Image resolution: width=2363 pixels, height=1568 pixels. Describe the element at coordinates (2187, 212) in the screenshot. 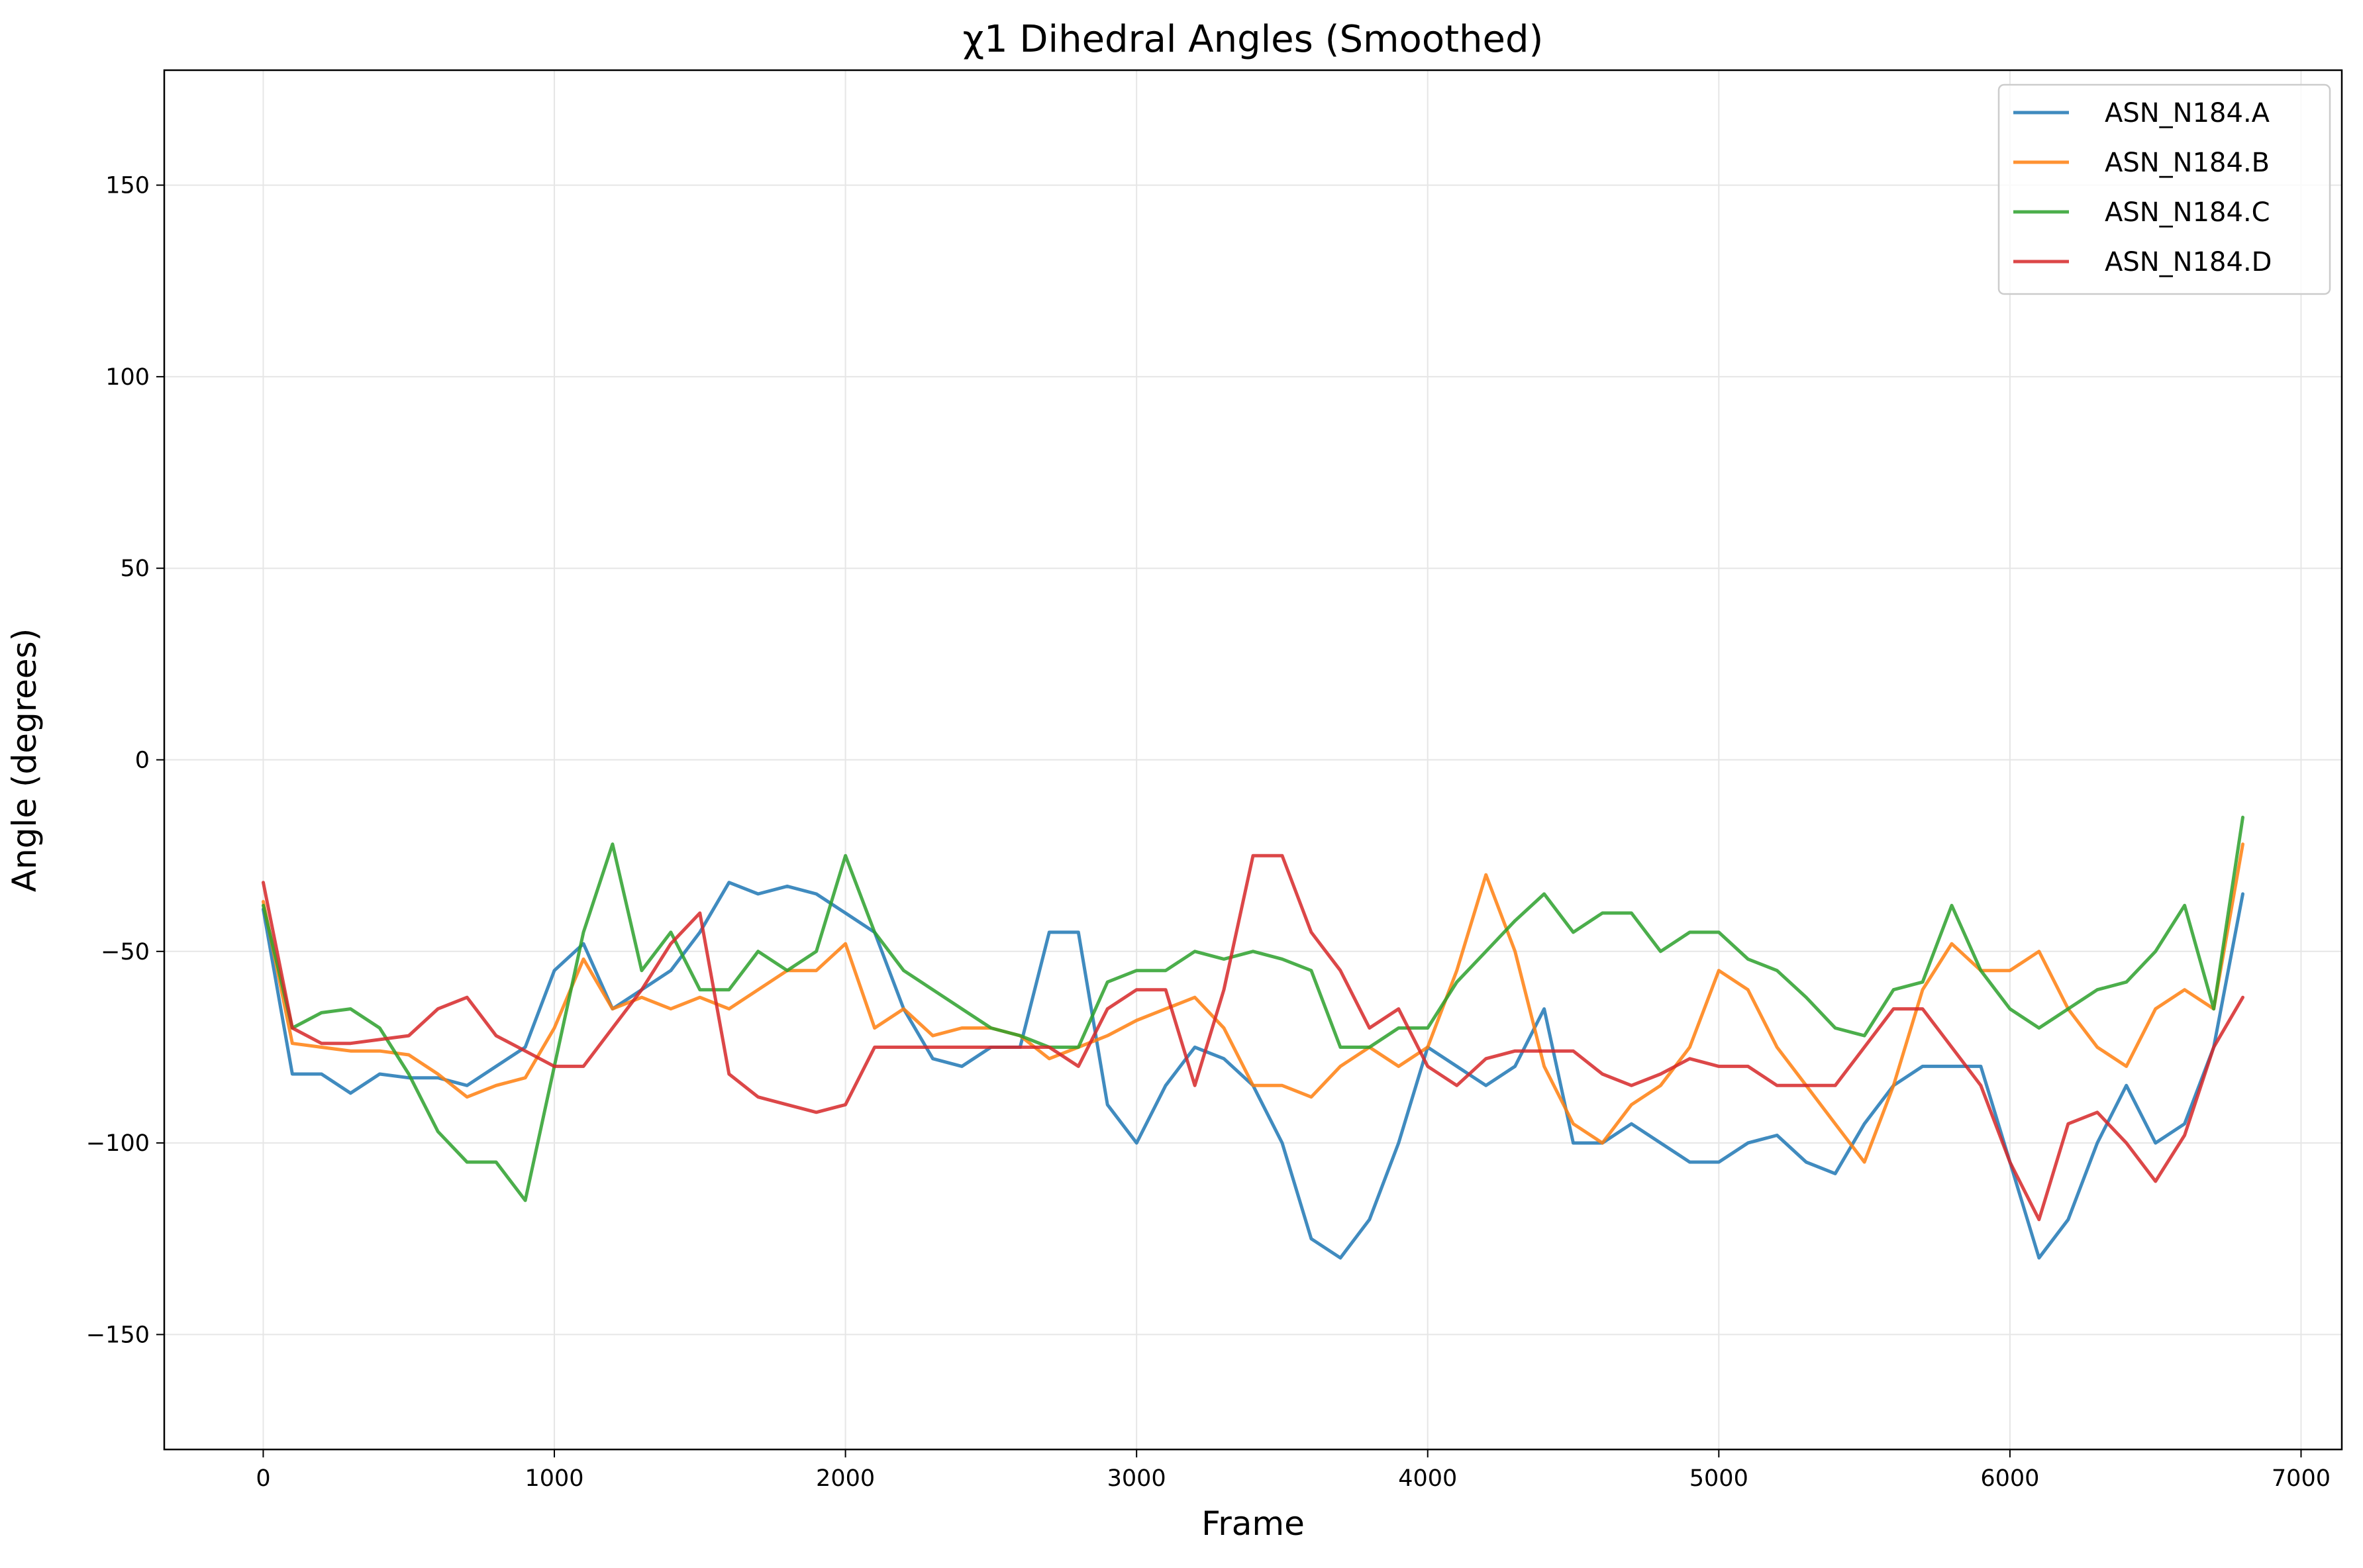

I see `legend-label: ASN_N184.C` at that location.